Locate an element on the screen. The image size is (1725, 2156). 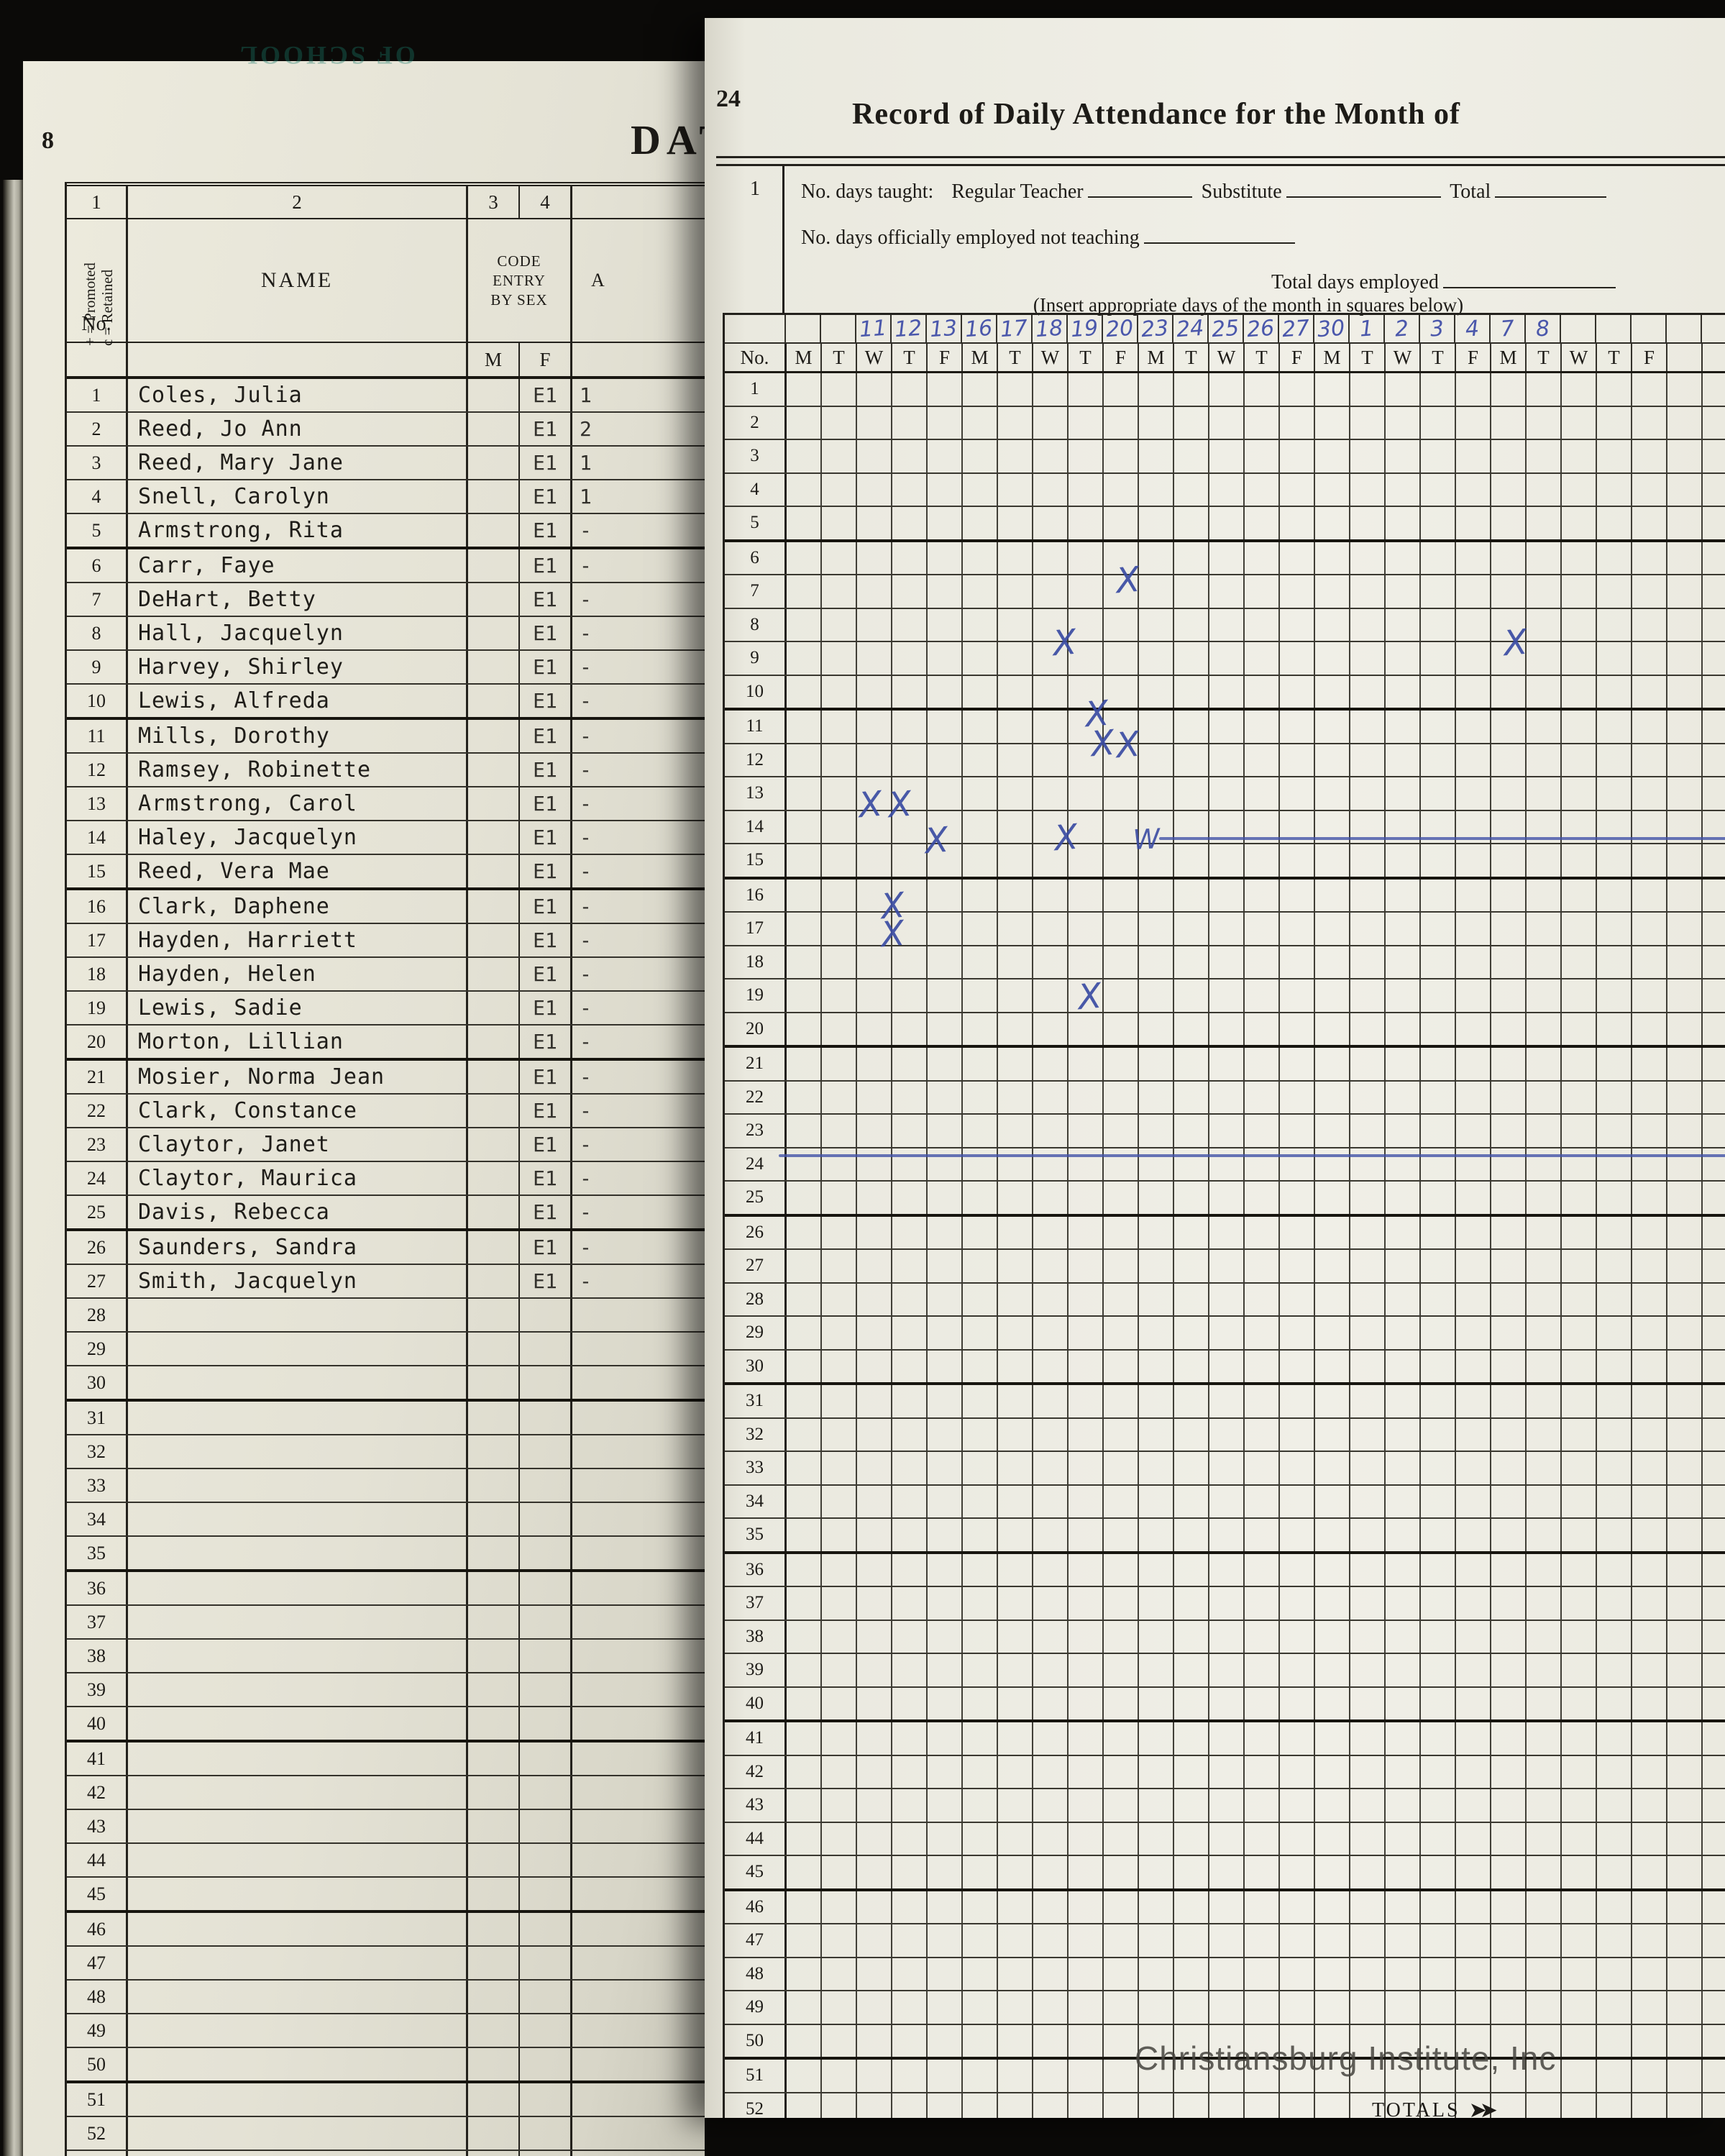
right-page-number: 24 is located at coordinates (729, 99).